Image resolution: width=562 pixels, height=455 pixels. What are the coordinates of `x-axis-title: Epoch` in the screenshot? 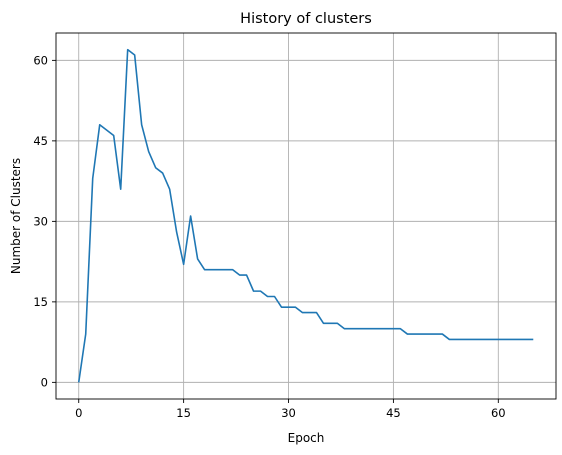 It's located at (306, 438).